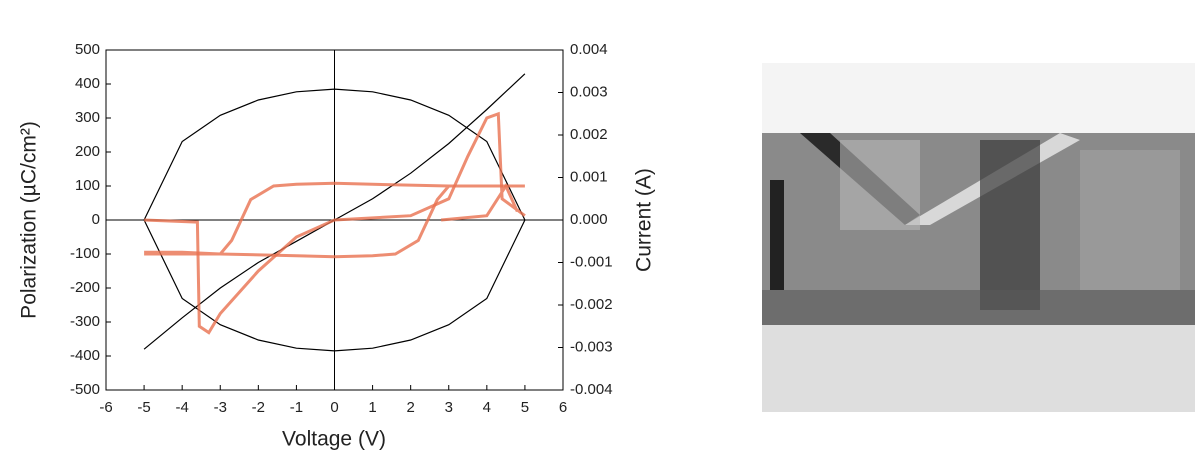 This screenshot has height=462, width=1195. What do you see at coordinates (591, 261) in the screenshot?
I see `y2-tick-label: -0.001` at bounding box center [591, 261].